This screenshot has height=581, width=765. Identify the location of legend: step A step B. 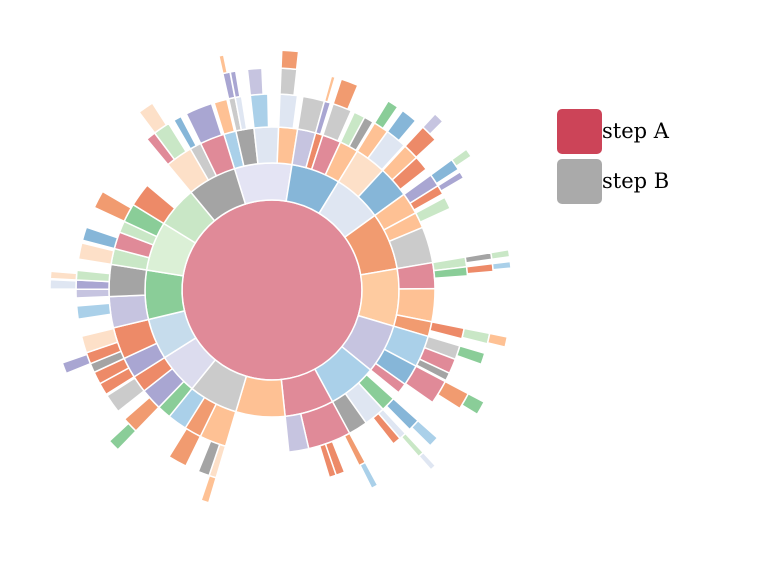
(647, 159).